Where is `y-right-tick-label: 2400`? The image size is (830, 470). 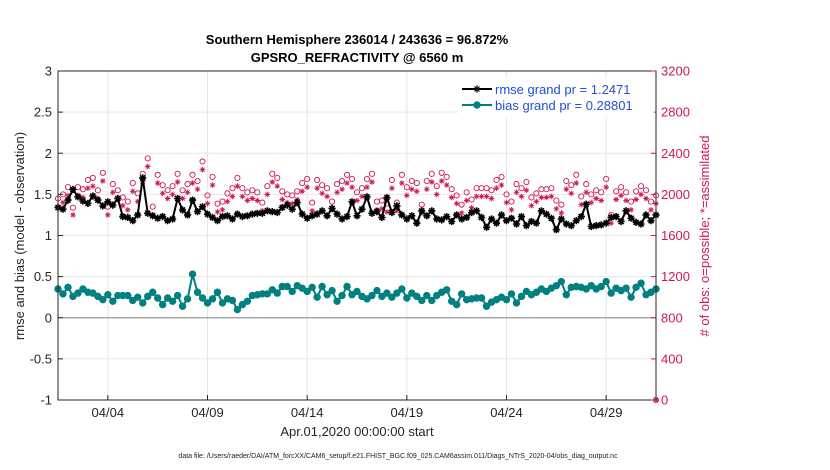 y-right-tick-label: 2400 is located at coordinates (675, 153).